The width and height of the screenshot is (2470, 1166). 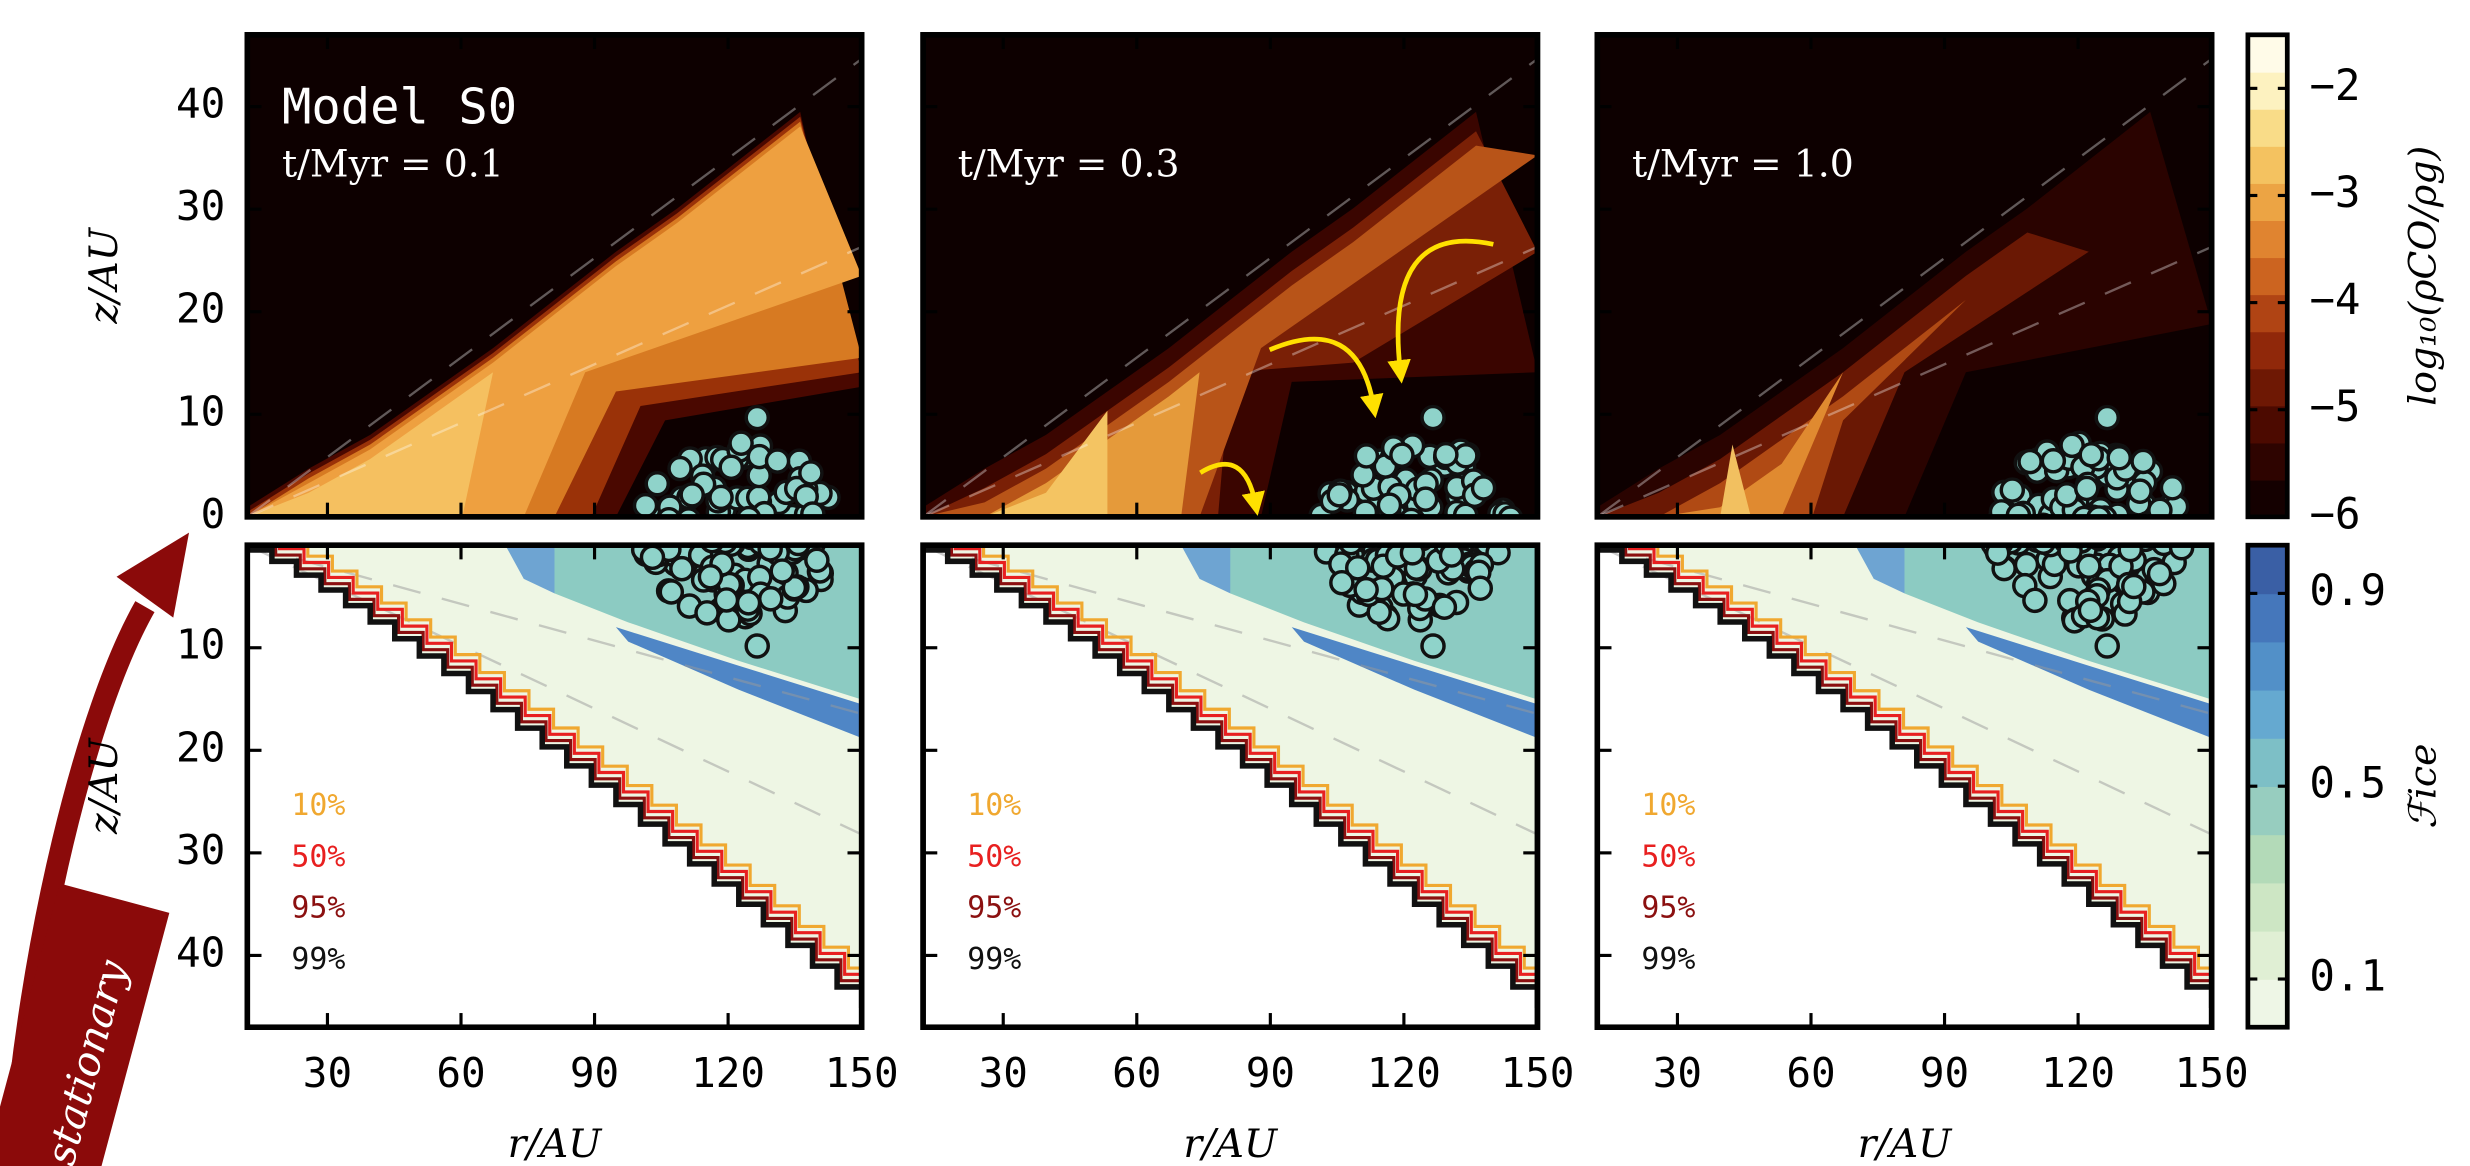 I want to click on colorbar-tick-label: 0.1, so click(x=2347, y=977).